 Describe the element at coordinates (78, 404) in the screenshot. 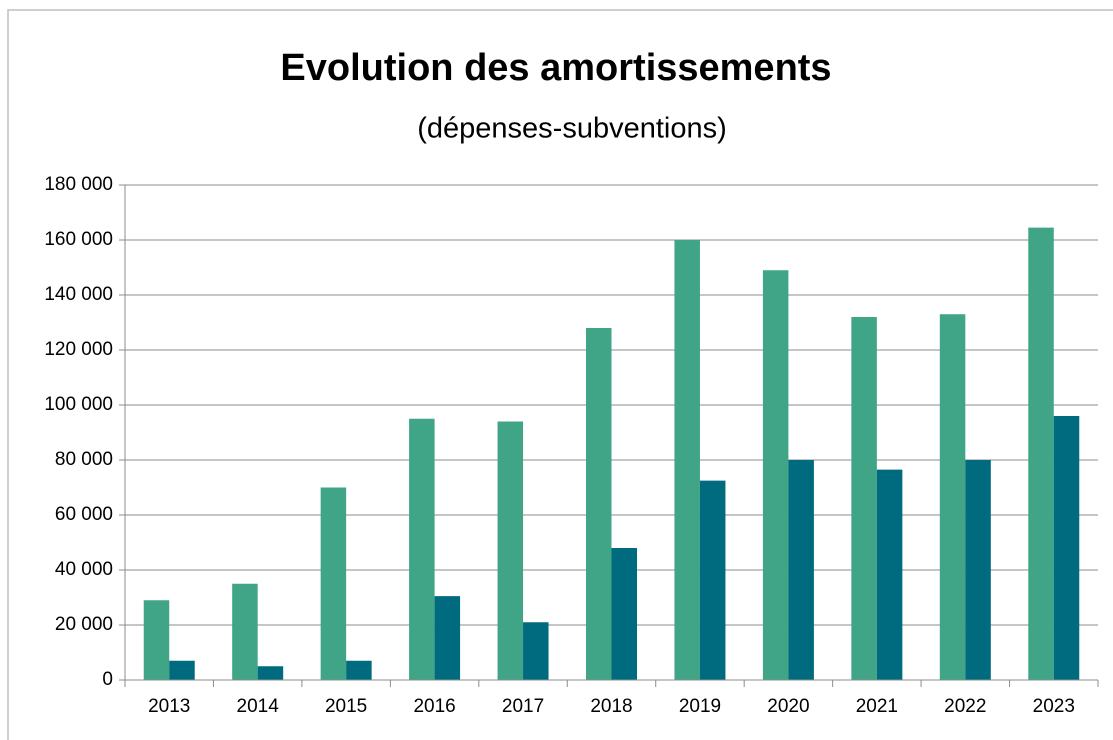

I see `y-tick-label: 100 000` at that location.